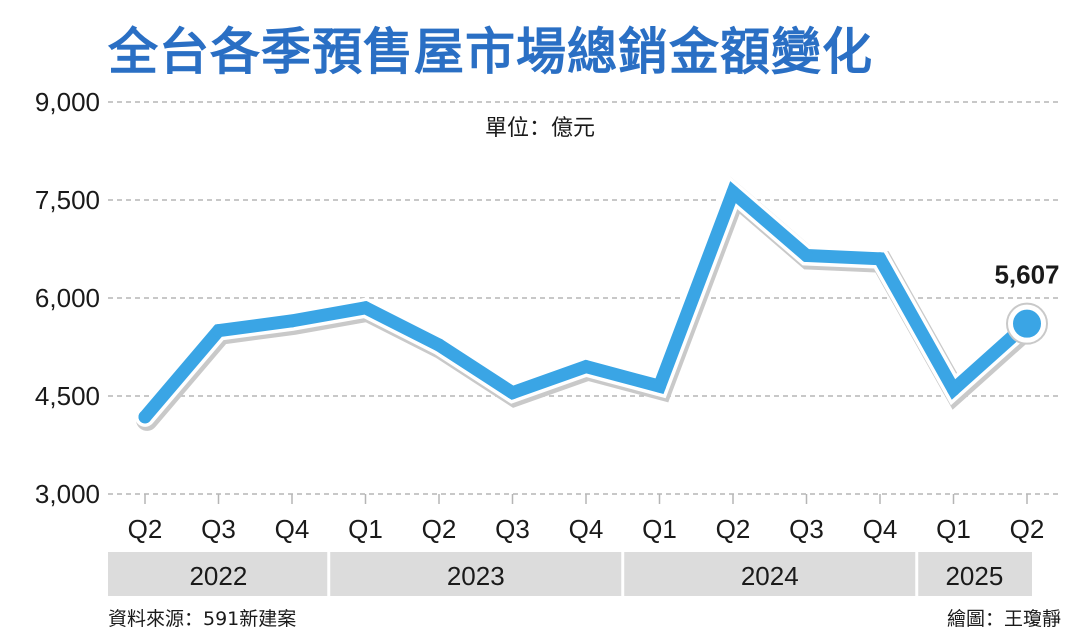 Image resolution: width=1083 pixels, height=638 pixels. I want to click on unit-label: 單位：億元, so click(540, 128).